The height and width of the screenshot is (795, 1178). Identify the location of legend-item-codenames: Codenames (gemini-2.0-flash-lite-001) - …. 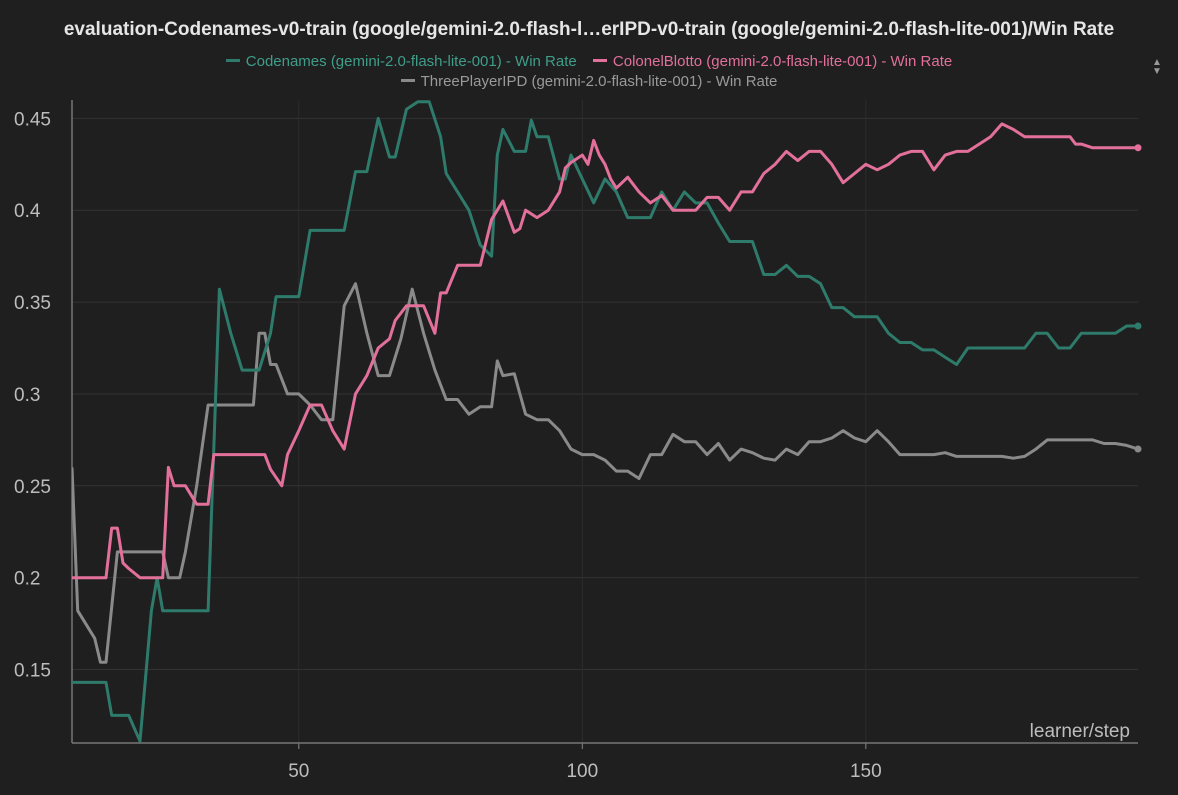
(401, 62).